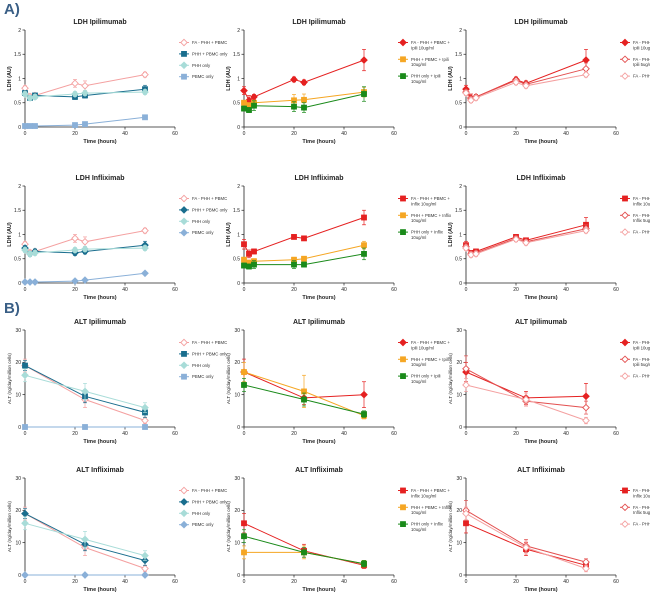 The width and height of the screenshot is (650, 609). What do you see at coordinates (418, 81) in the screenshot?
I see `legend-label: 10ug/ml` at bounding box center [418, 81].